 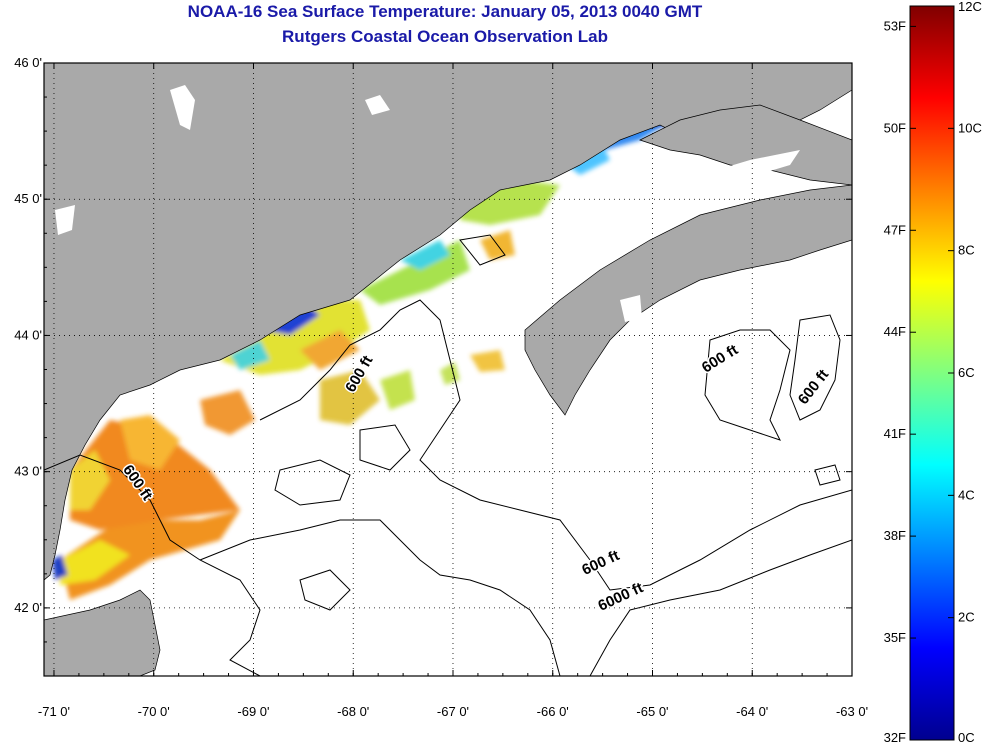 What do you see at coordinates (720, 607) in the screenshot?
I see `contour-6000ft` at bounding box center [720, 607].